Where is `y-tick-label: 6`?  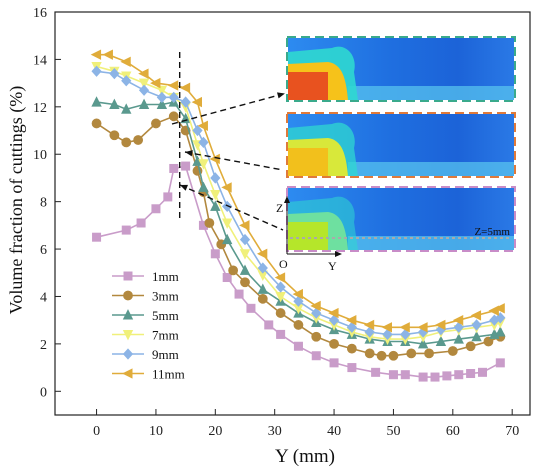
y-tick-label: 6 is located at coordinates (43, 250).